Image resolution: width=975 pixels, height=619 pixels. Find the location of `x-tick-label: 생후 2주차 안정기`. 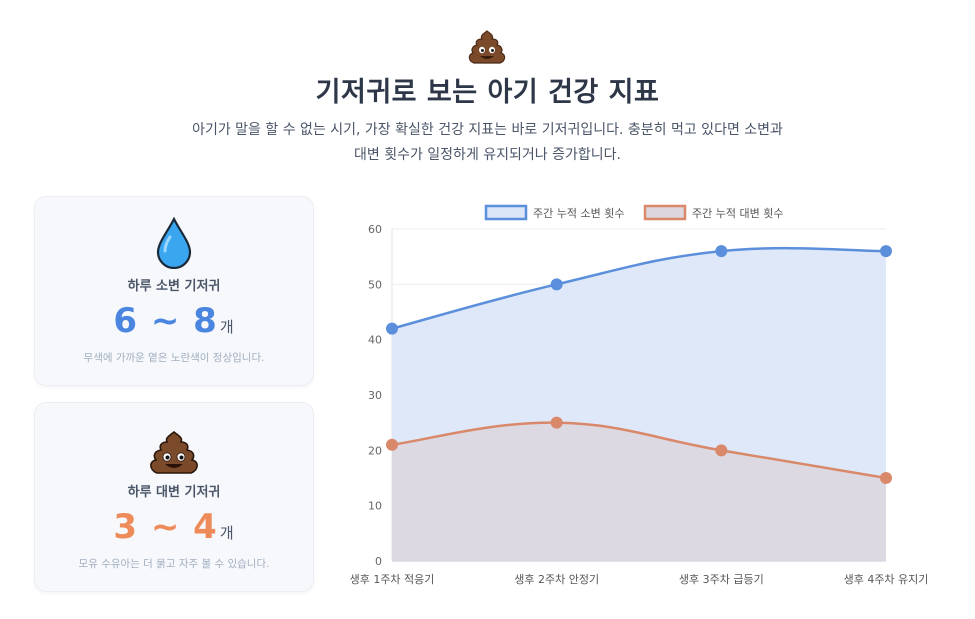

x-tick-label: 생후 2주차 안정기 is located at coordinates (556, 579).